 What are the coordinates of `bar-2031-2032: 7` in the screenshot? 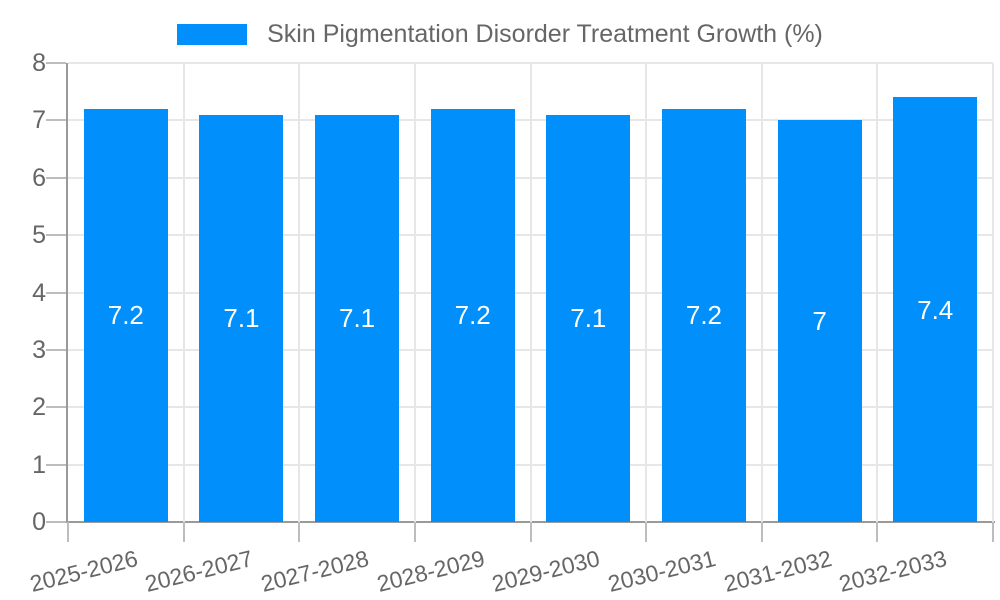 It's located at (819, 321).